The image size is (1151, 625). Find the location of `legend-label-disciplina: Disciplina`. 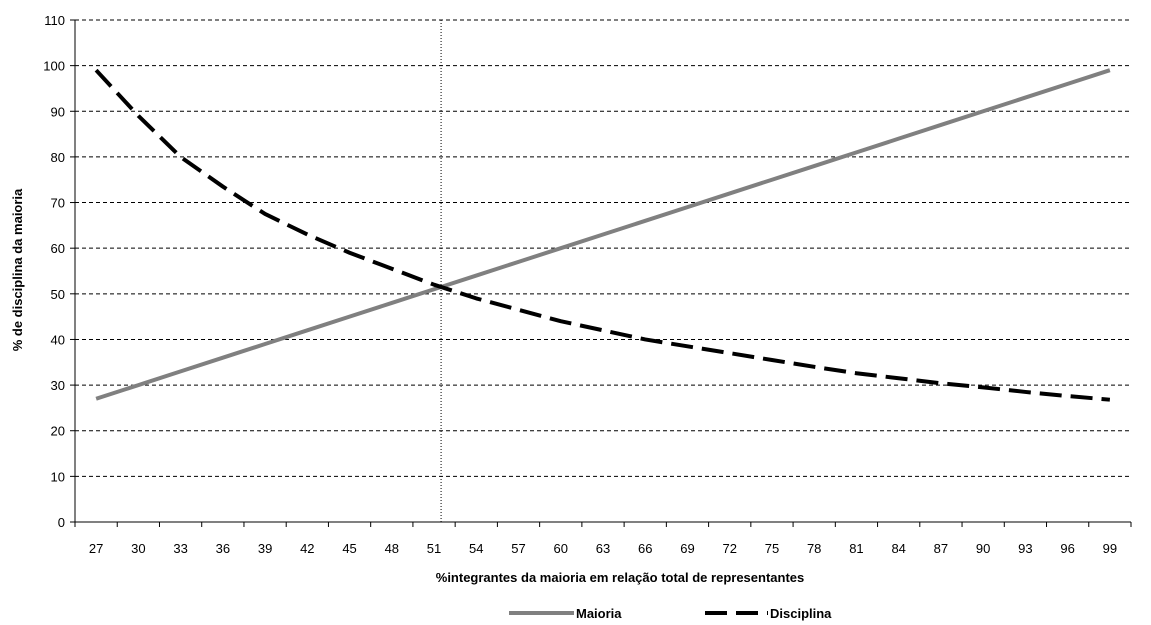

legend-label-disciplina: Disciplina is located at coordinates (801, 613).